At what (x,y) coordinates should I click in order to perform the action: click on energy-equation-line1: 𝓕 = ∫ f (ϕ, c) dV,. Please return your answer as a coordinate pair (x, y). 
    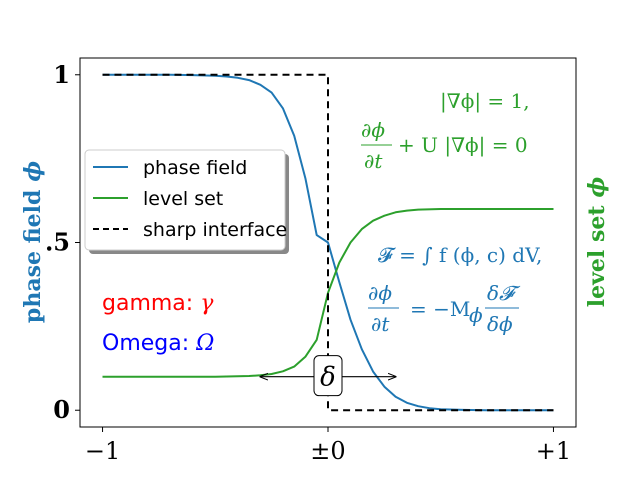
    Looking at the image, I should click on (460, 255).